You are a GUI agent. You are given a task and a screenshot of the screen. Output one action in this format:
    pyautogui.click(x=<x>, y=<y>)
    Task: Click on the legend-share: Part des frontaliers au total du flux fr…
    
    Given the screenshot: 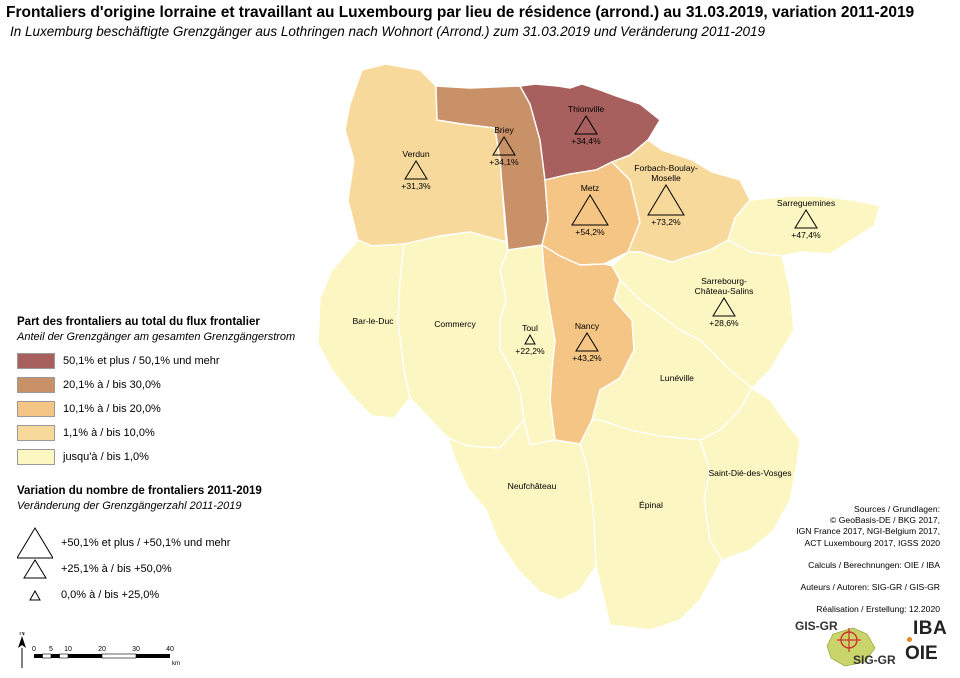 What is the action you would take?
    pyautogui.click(x=182, y=392)
    